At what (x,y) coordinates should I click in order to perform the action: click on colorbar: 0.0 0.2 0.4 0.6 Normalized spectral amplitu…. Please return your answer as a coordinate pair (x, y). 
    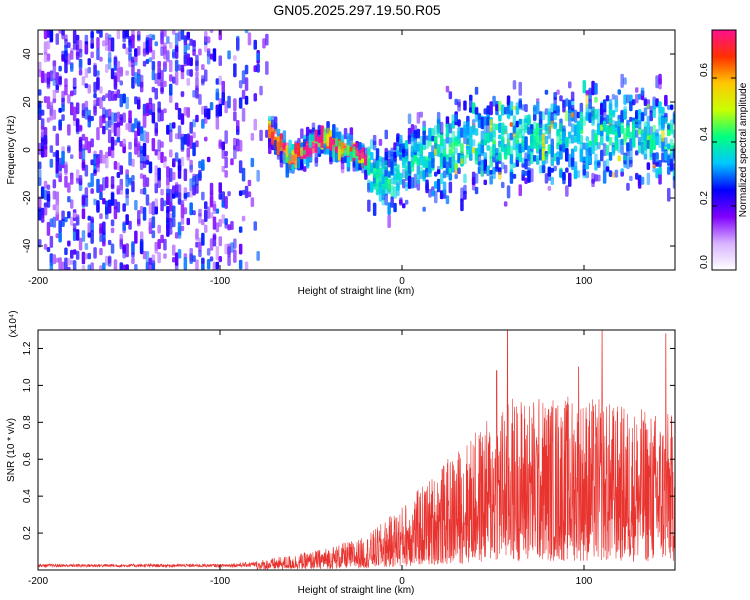
    Looking at the image, I should click on (724, 150).